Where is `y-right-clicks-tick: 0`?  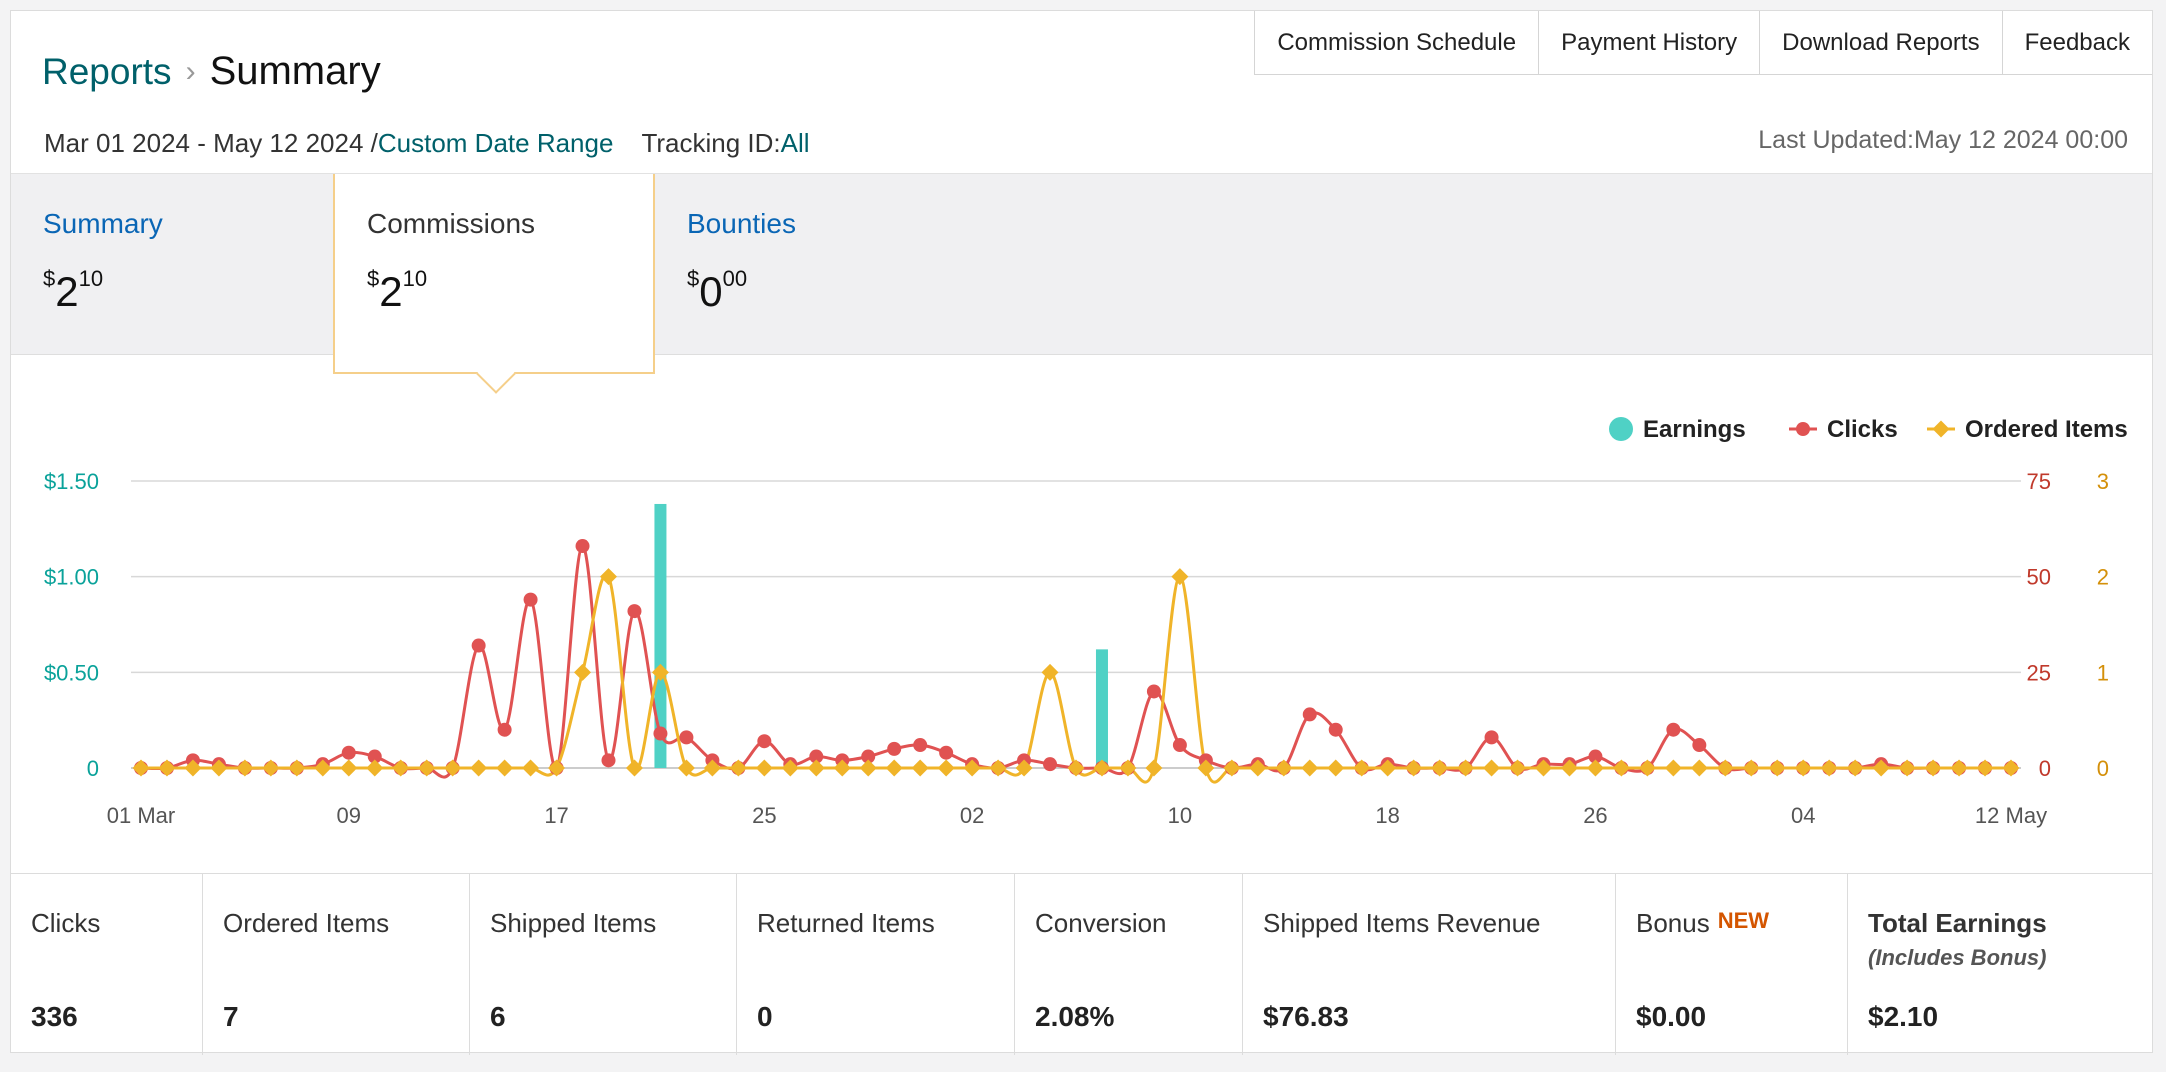
y-right-clicks-tick: 0 is located at coordinates (2045, 768).